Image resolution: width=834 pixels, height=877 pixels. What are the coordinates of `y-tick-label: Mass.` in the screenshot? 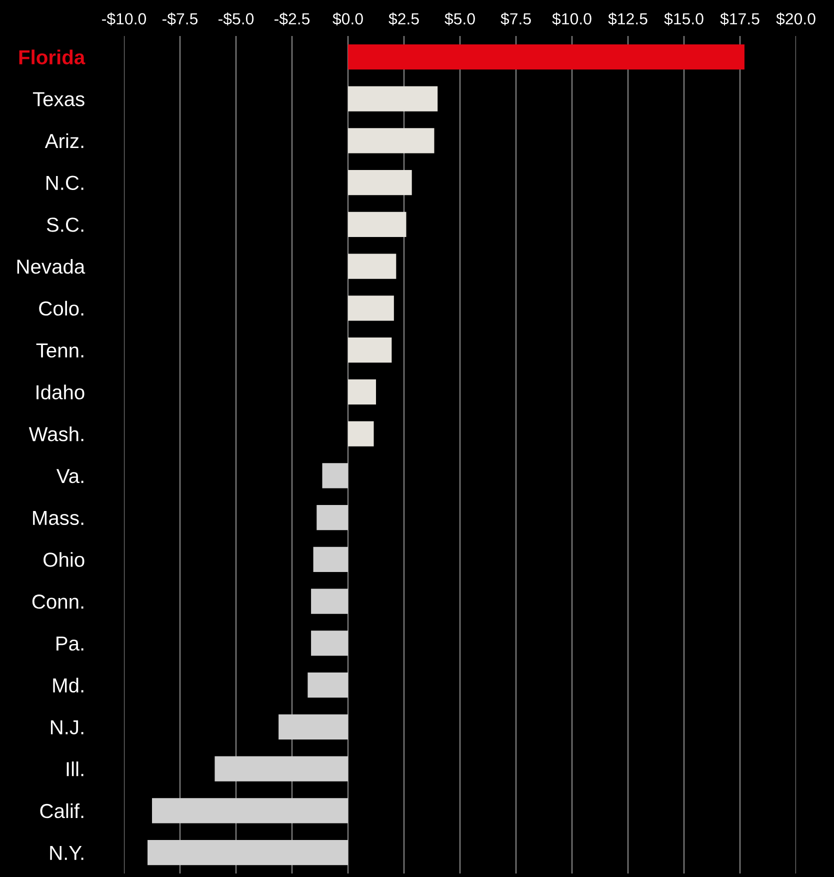 It's located at (58, 518).